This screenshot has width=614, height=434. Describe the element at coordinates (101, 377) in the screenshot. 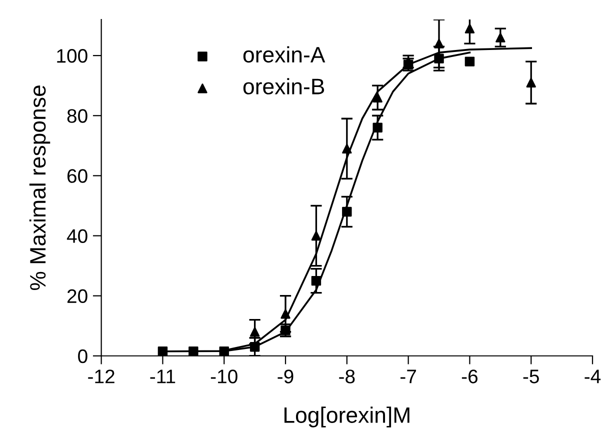

I see `x-tick-label: -12` at that location.